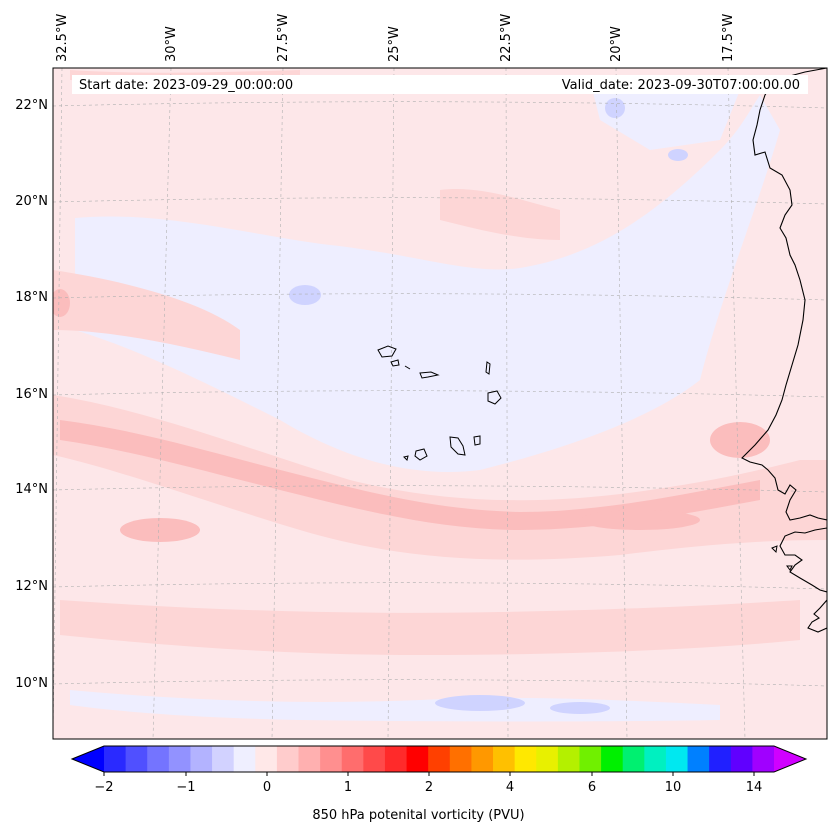 The width and height of the screenshot is (837, 836). I want to click on colorbar-tick-label: 14, so click(754, 787).